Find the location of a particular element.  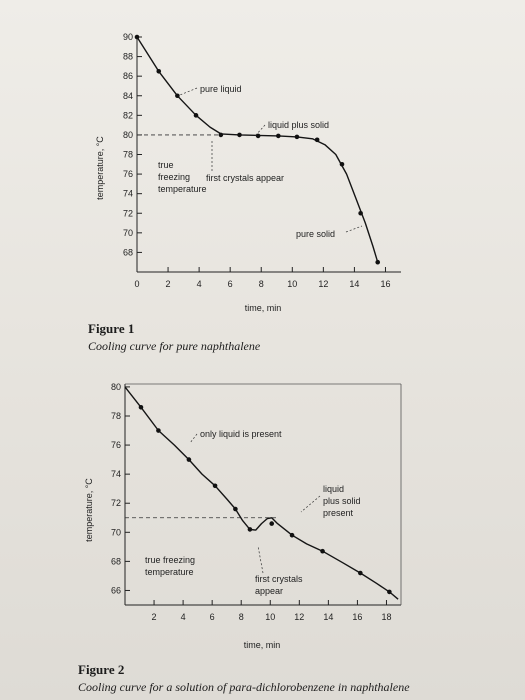

fig1-arrow-liquid-plus-solid is located at coordinates (260, 130).